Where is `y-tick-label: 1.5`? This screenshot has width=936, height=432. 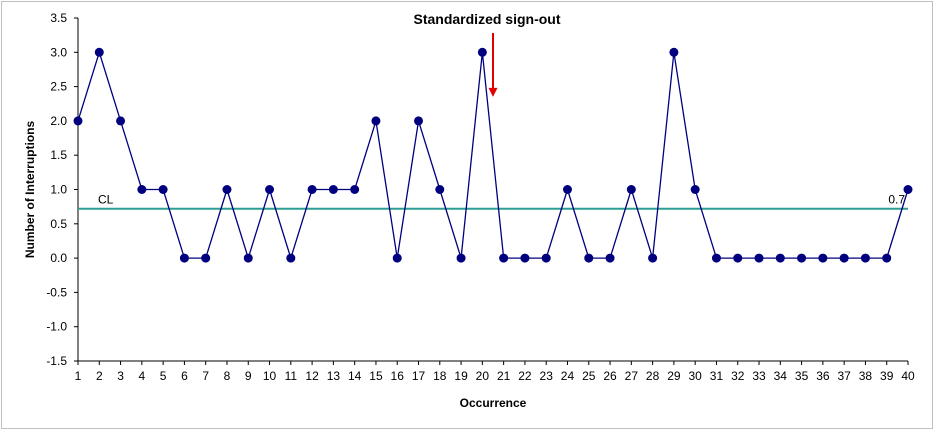 y-tick-label: 1.5 is located at coordinates (58, 155).